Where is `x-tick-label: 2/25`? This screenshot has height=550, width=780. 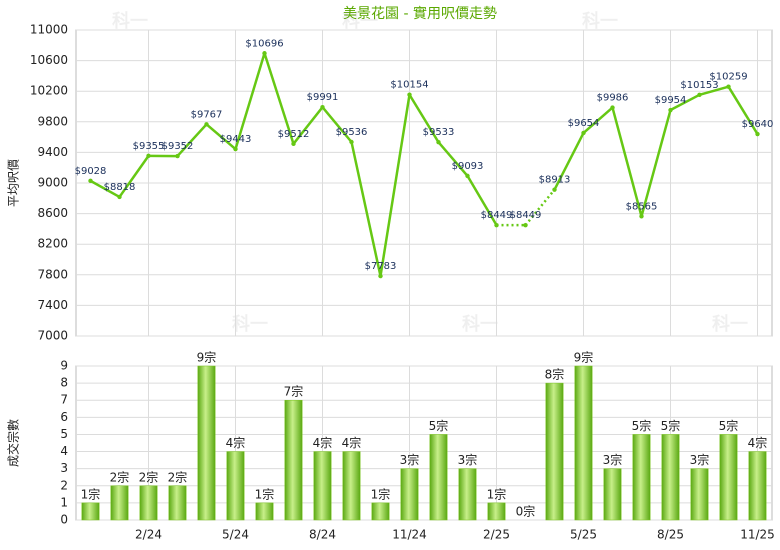 x-tick-label: 2/25 is located at coordinates (496, 535).